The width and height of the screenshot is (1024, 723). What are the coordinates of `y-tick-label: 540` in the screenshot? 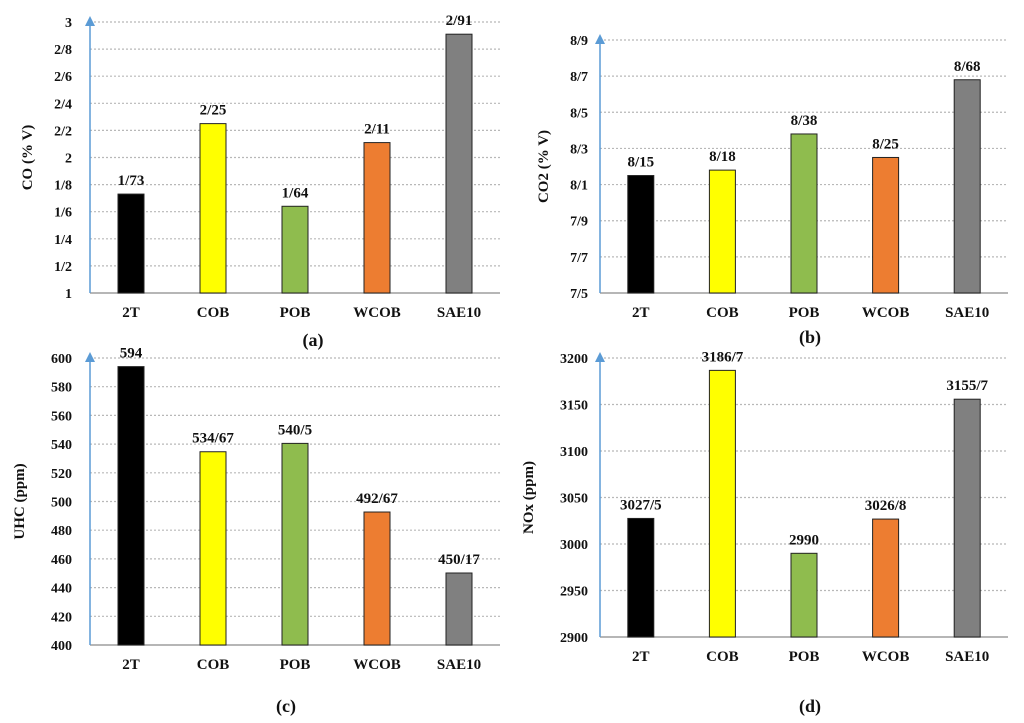 It's located at (61, 445).